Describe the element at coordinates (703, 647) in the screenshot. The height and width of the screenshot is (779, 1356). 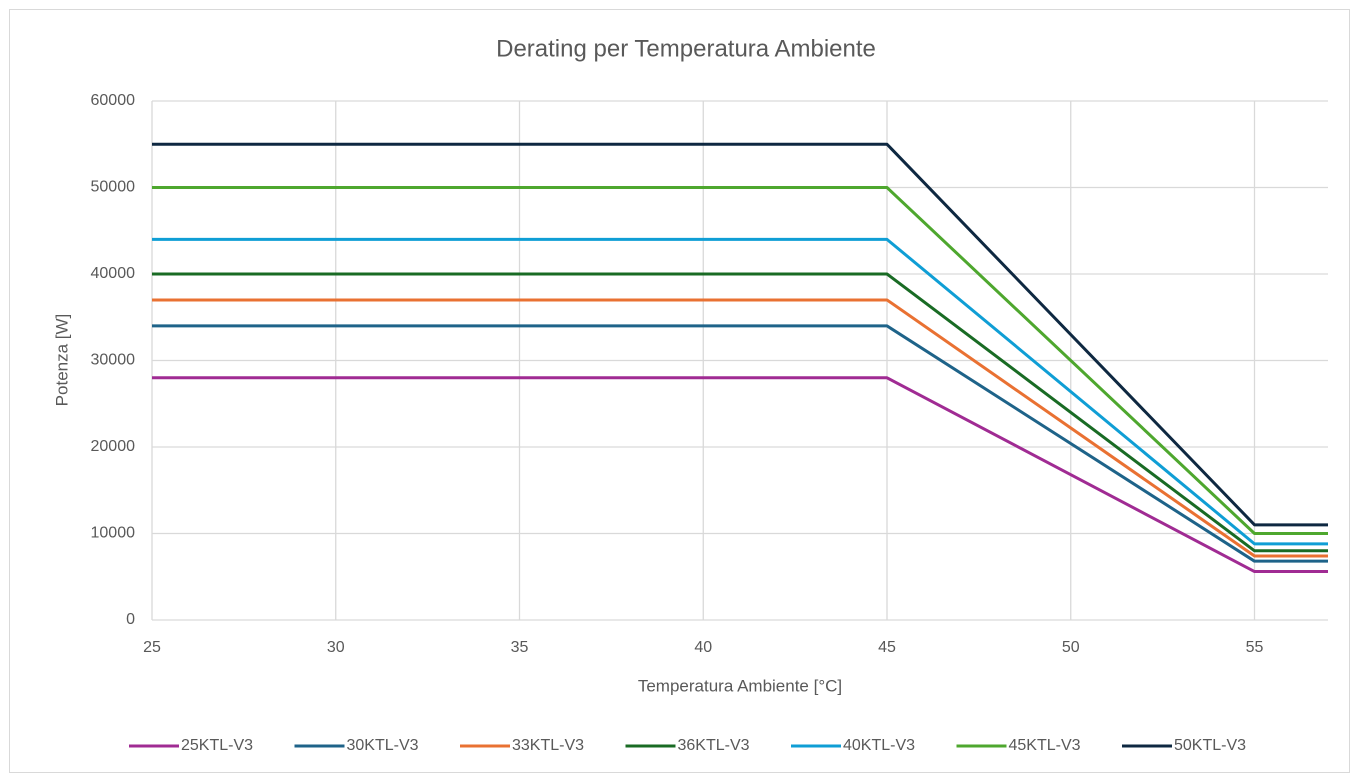
I see `x-tick-label: 40` at that location.